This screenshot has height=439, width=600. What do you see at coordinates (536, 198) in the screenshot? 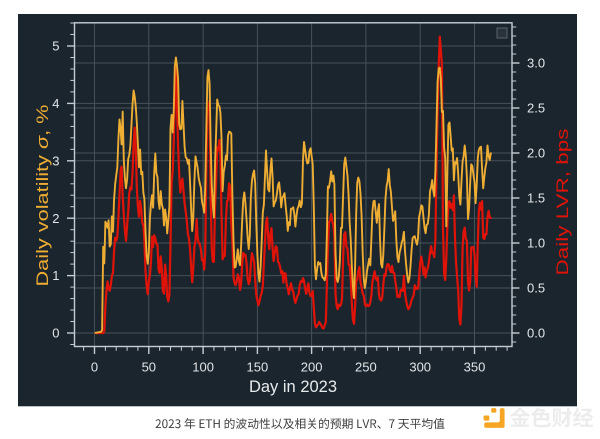
I see `svg-text: 1.5` at bounding box center [536, 198].